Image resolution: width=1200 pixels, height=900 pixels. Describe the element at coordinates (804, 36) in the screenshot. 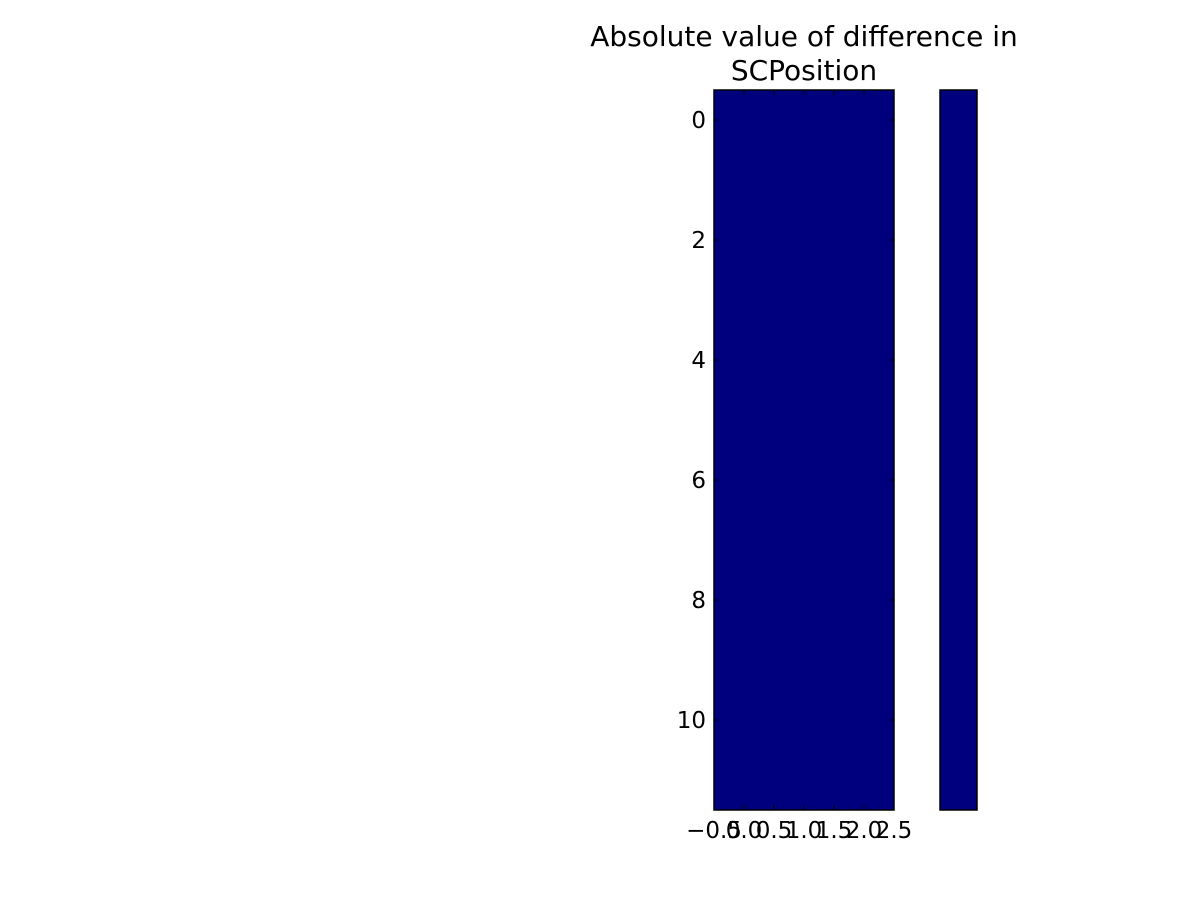

I see `chart-title-line-1: Absolute value of difference in` at that location.